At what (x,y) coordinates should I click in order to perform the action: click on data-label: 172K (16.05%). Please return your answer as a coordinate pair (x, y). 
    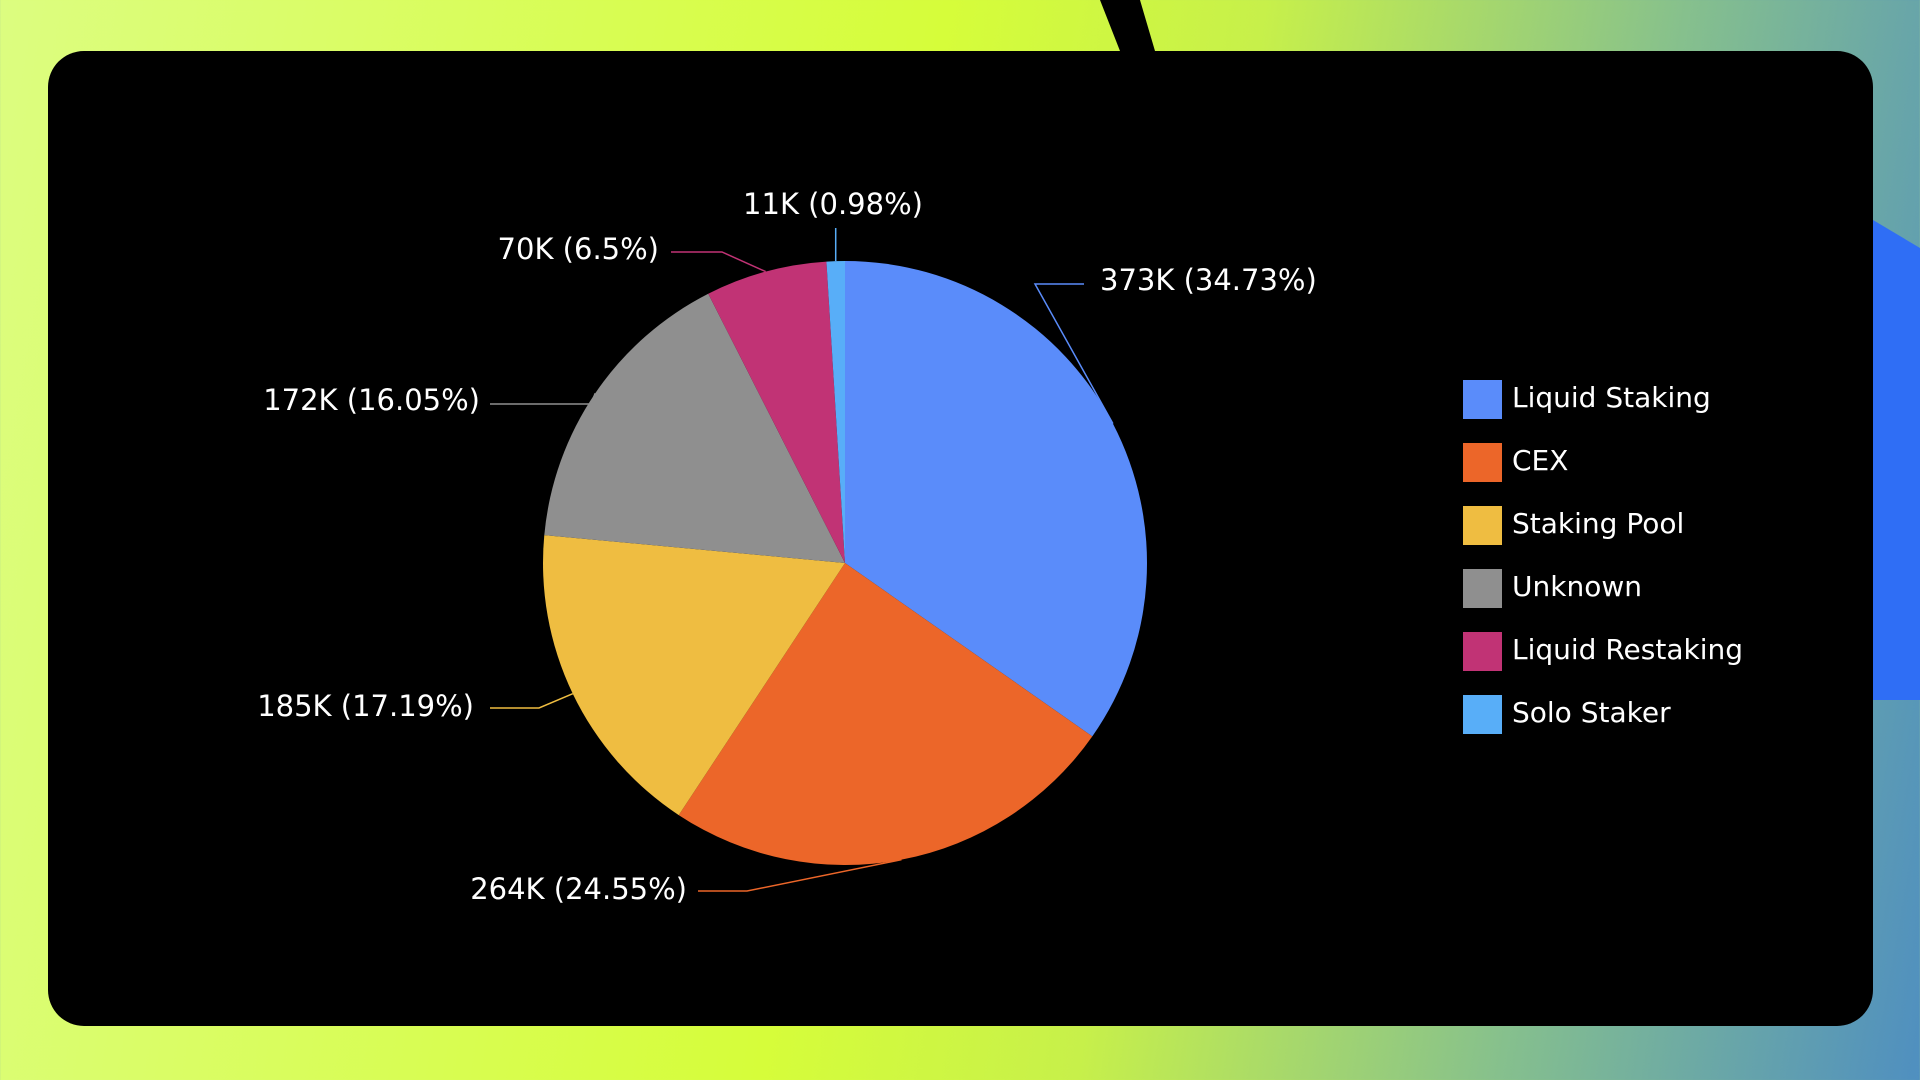
    Looking at the image, I should click on (371, 400).